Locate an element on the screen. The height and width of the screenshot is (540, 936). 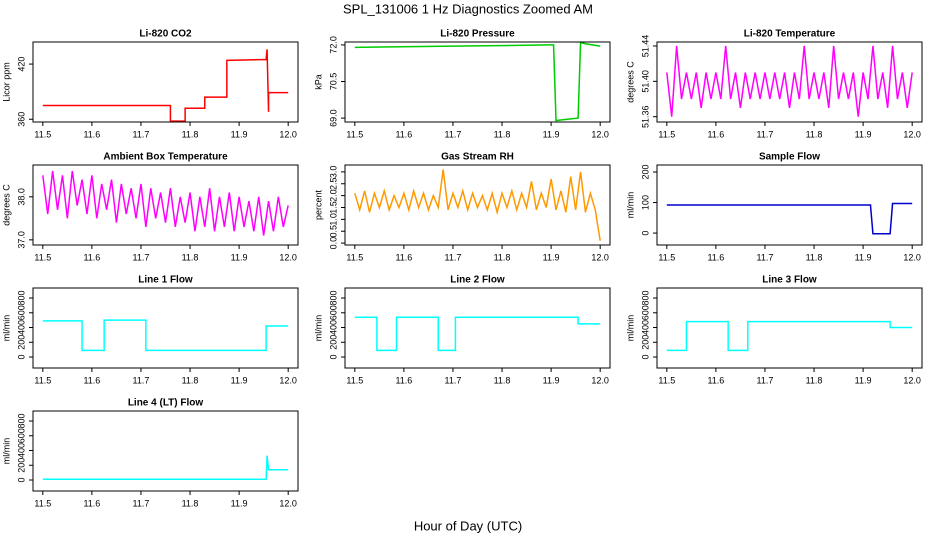
panel-title: Li-820 Temperature is located at coordinates (790, 34).